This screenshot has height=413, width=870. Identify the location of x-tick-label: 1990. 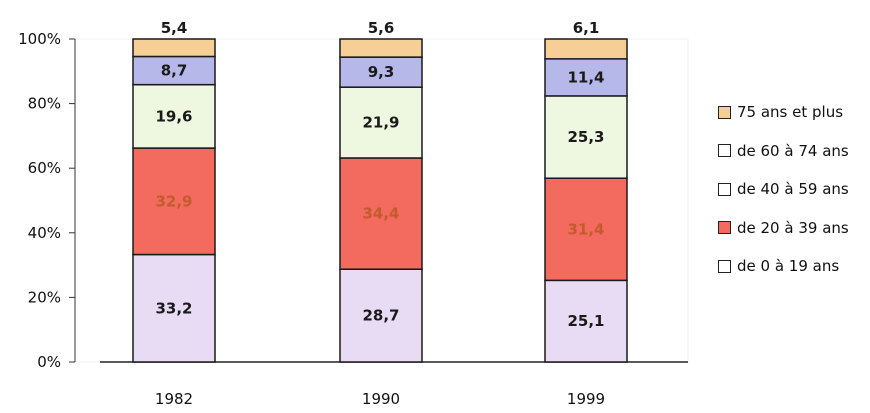
(381, 399).